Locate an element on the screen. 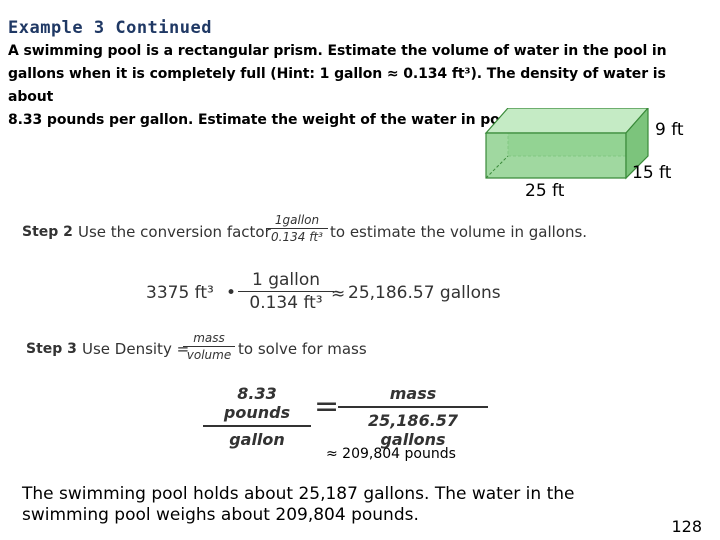 The width and height of the screenshot is (720, 540). equals-sign: = is located at coordinates (327, 406).